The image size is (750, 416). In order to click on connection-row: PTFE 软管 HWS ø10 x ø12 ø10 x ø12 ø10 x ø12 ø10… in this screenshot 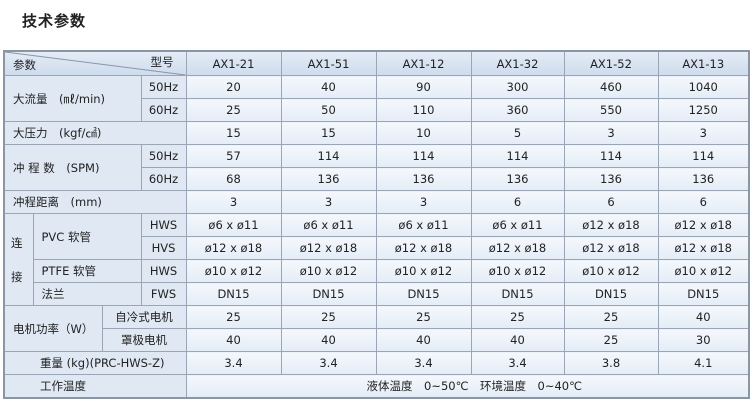, I will do `click(377, 271)`.